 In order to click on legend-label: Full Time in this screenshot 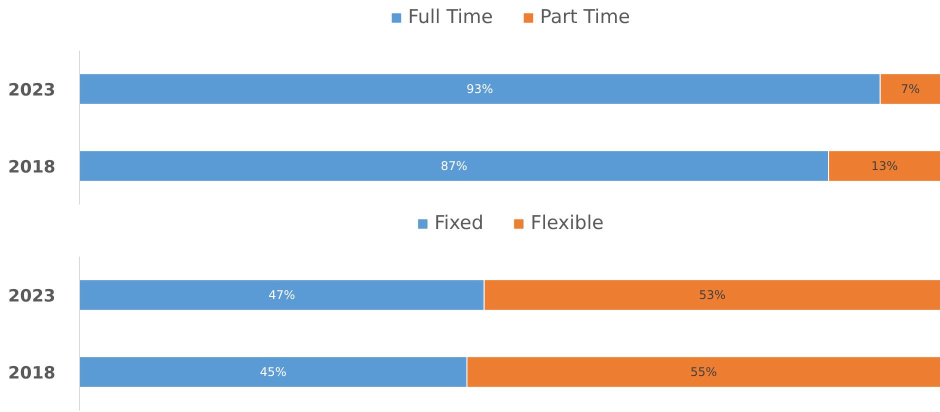, I will do `click(450, 17)`.